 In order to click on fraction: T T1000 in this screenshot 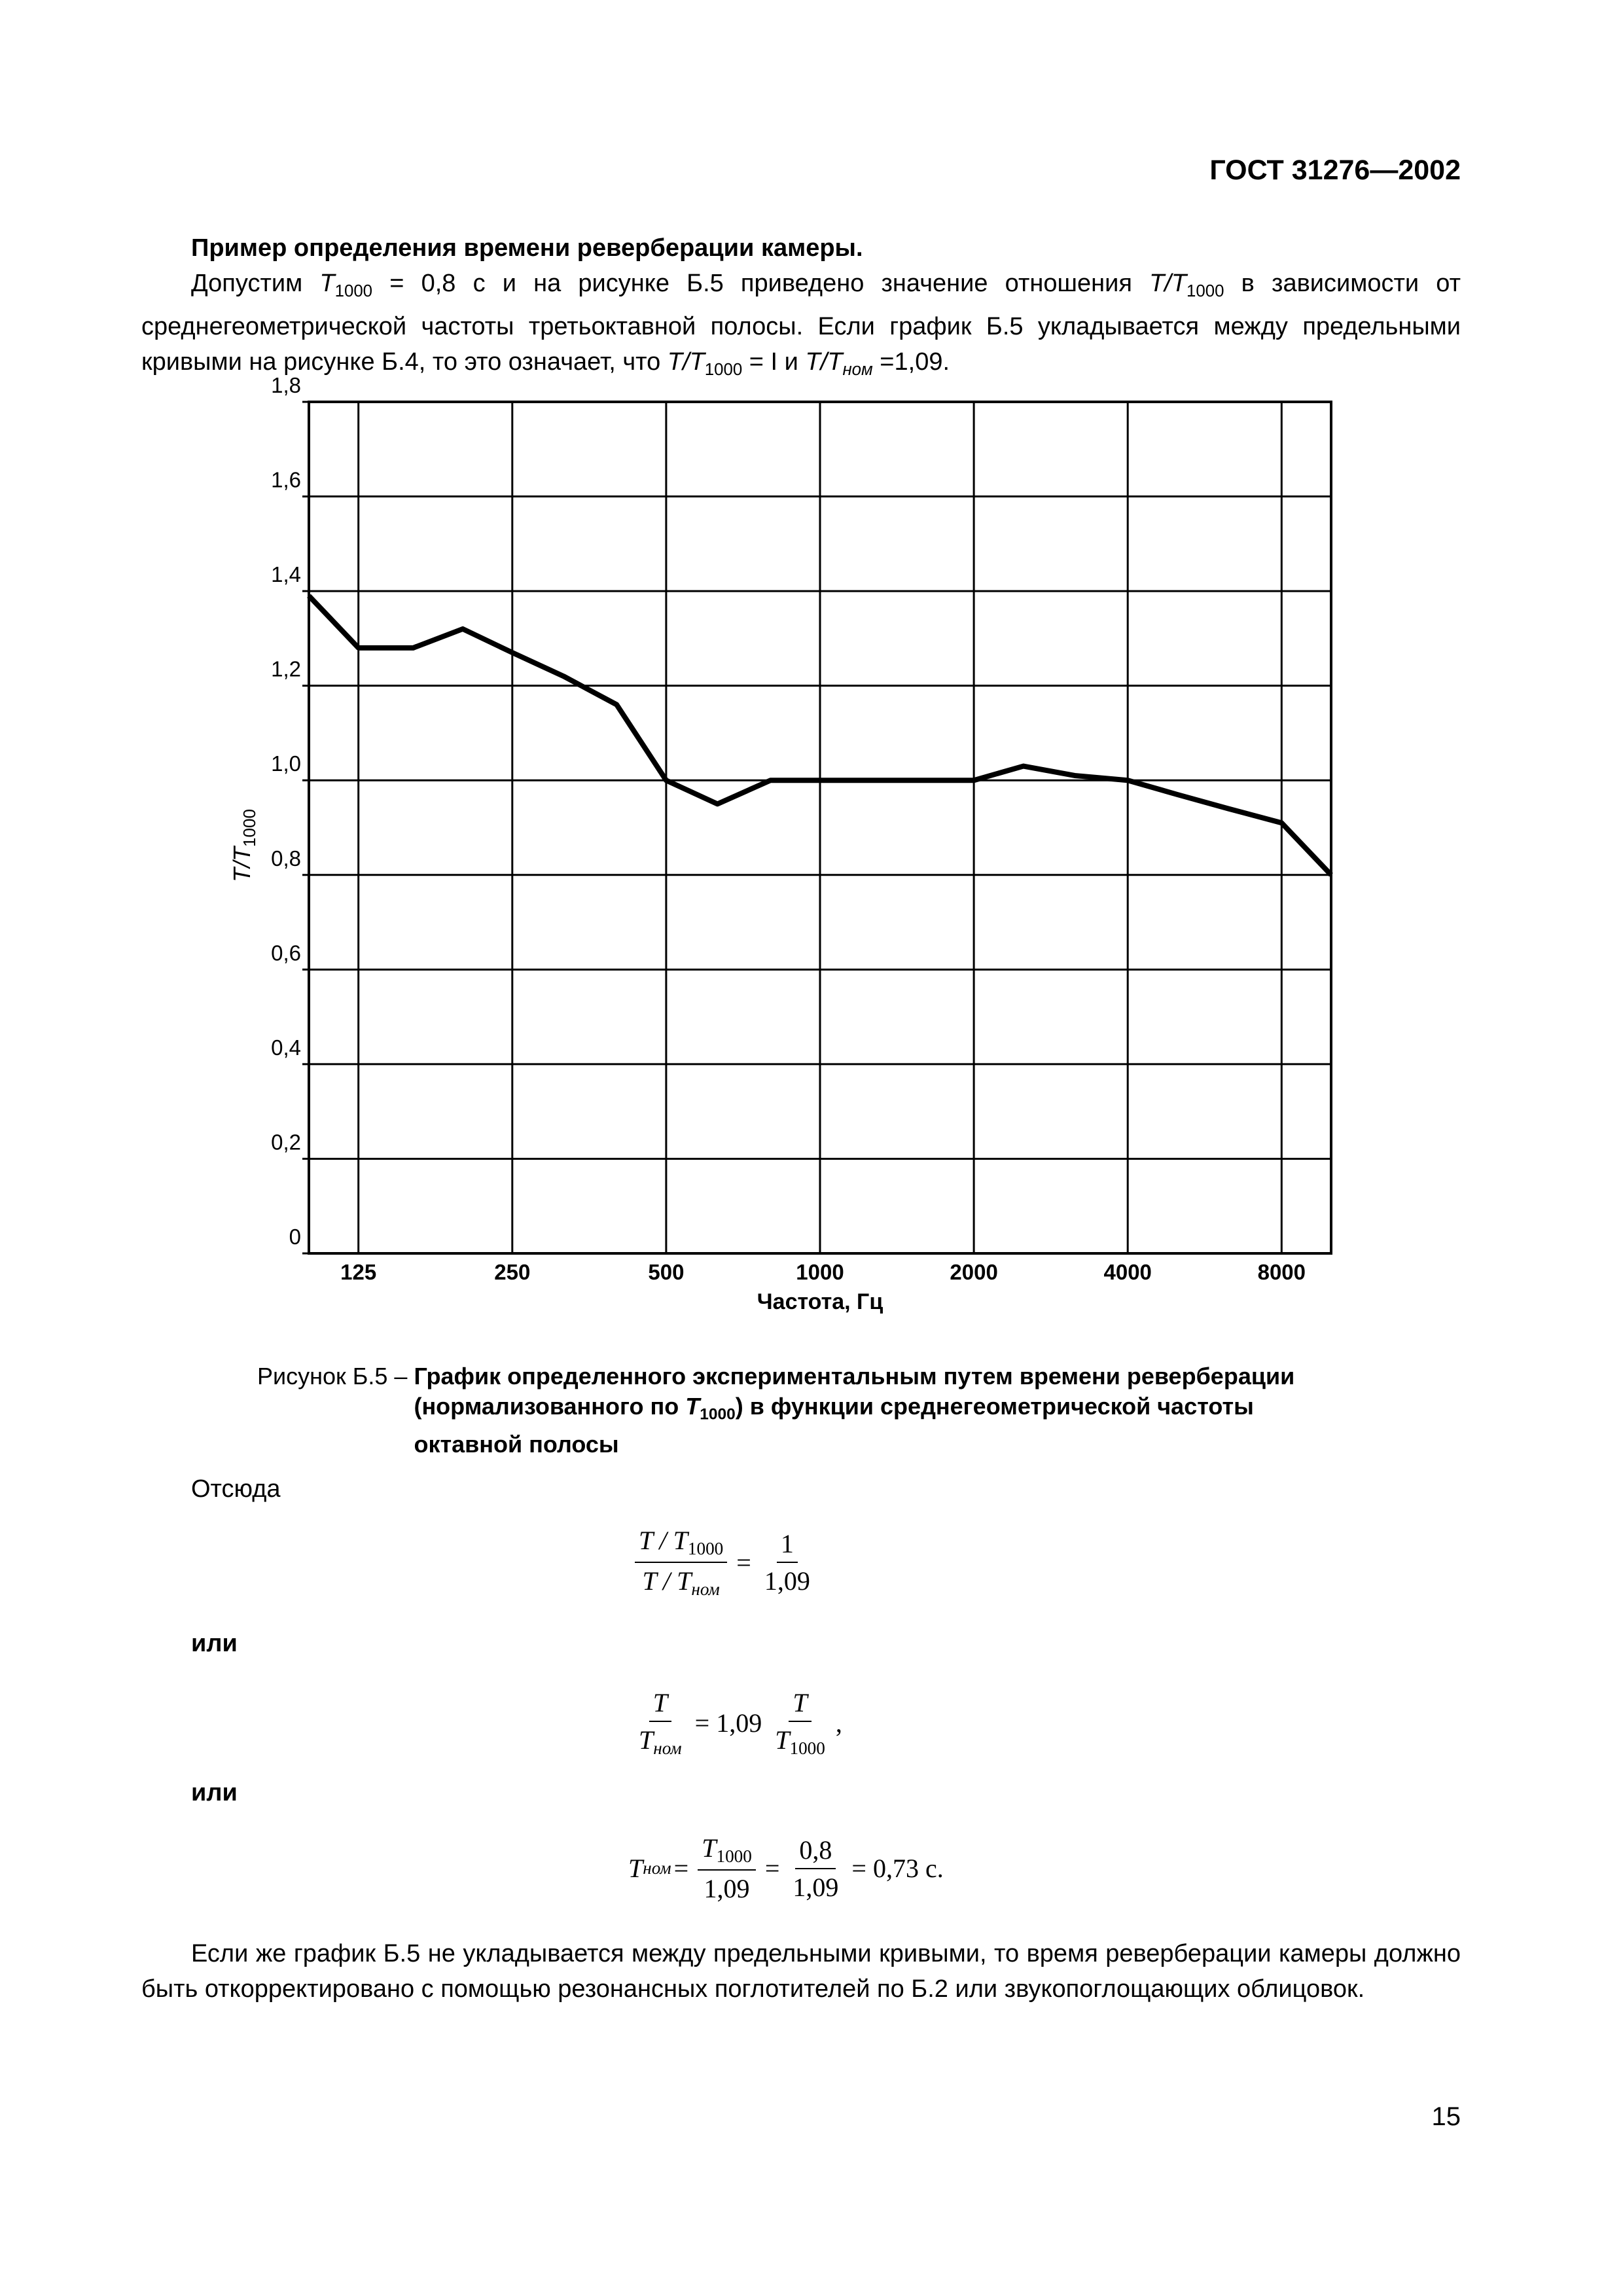, I will do `click(800, 1723)`.